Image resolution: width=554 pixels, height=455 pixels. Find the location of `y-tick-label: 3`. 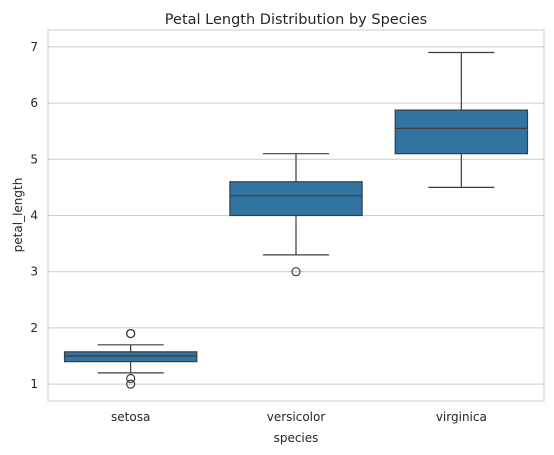

y-tick-label: 3 is located at coordinates (34, 272).